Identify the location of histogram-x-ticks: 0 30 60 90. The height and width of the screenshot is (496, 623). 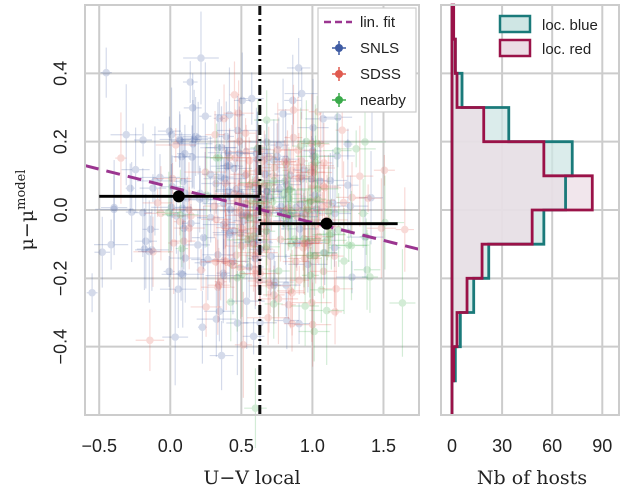
(529, 446).